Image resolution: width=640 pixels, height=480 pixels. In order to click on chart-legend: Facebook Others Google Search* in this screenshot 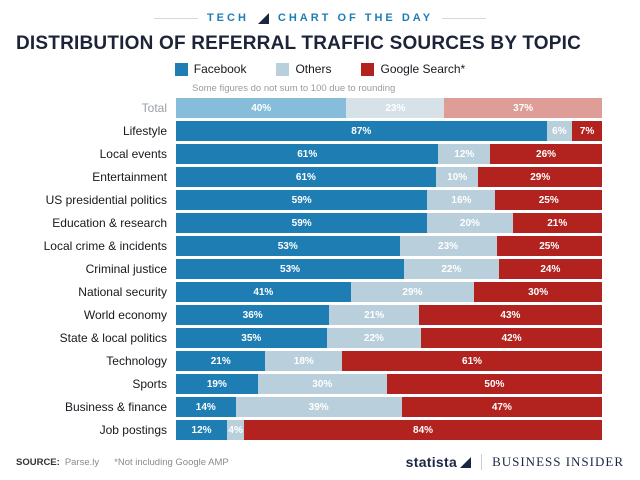, I will do `click(320, 69)`.